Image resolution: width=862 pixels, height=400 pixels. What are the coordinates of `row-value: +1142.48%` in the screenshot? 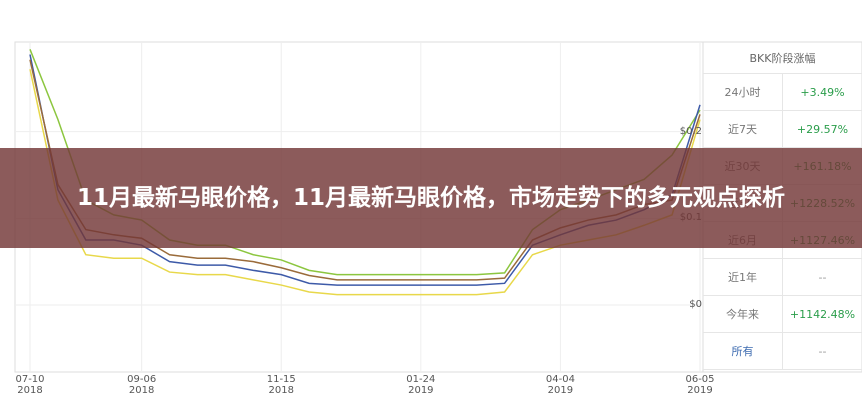 It's located at (822, 314).